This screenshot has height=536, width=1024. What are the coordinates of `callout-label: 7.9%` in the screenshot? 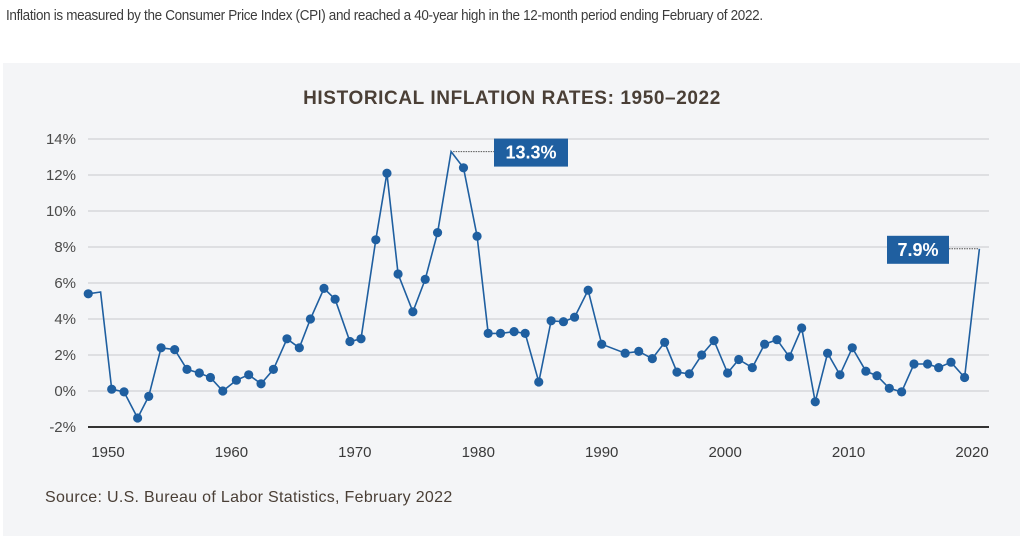 It's located at (917, 250).